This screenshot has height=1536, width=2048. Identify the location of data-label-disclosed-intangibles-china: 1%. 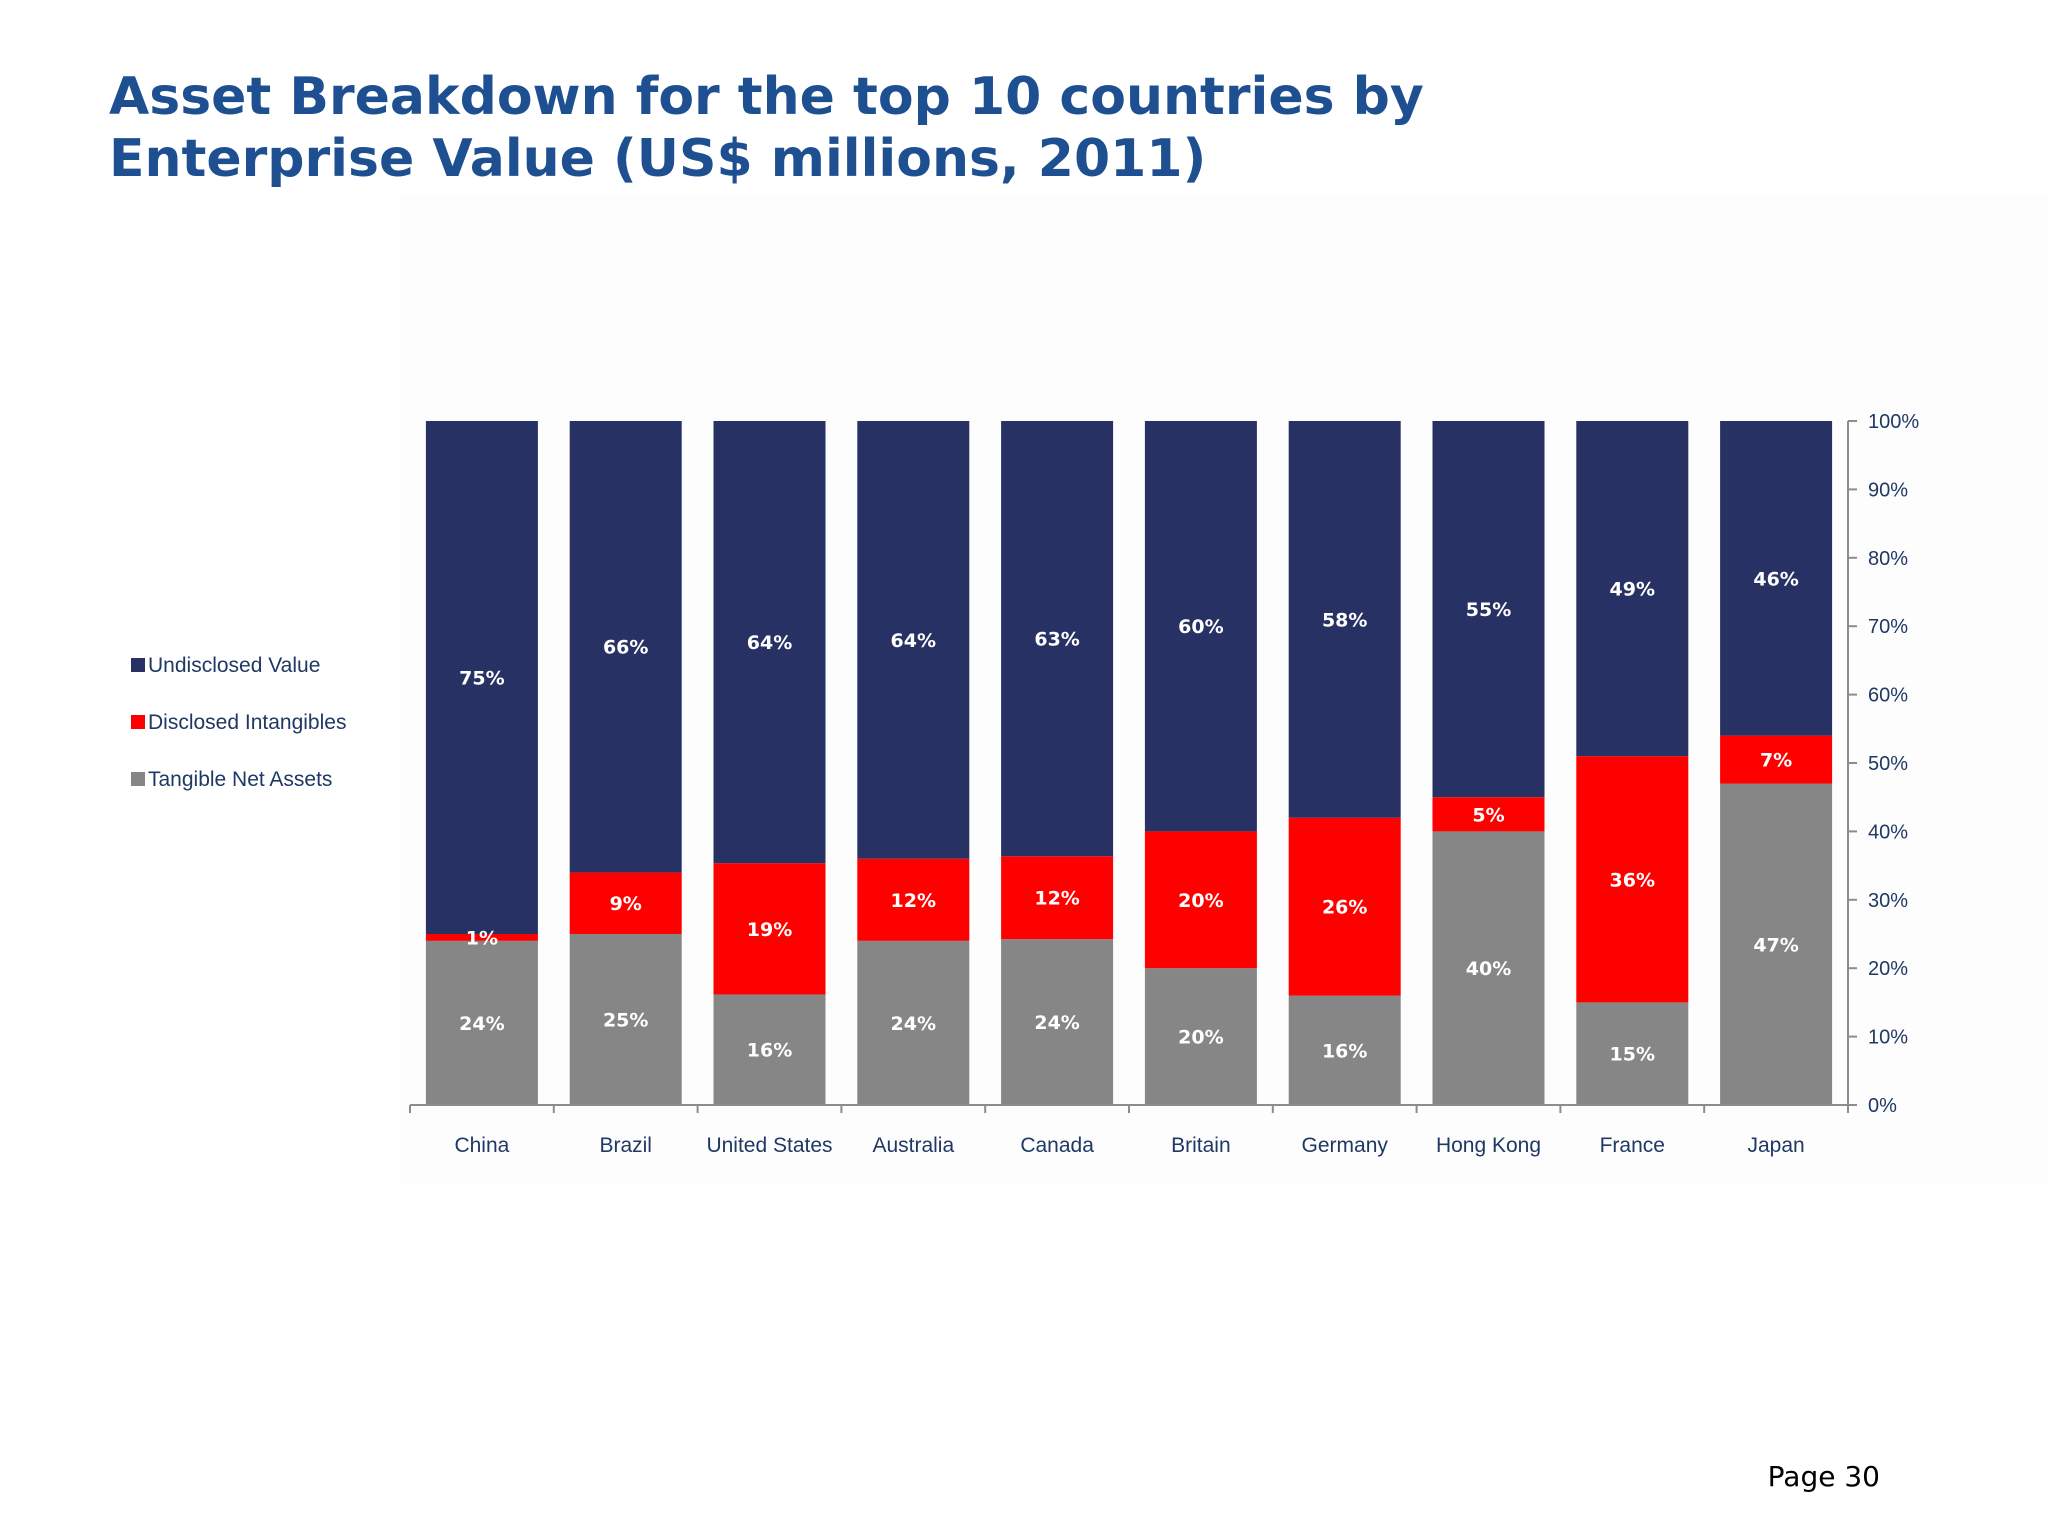
(482, 938).